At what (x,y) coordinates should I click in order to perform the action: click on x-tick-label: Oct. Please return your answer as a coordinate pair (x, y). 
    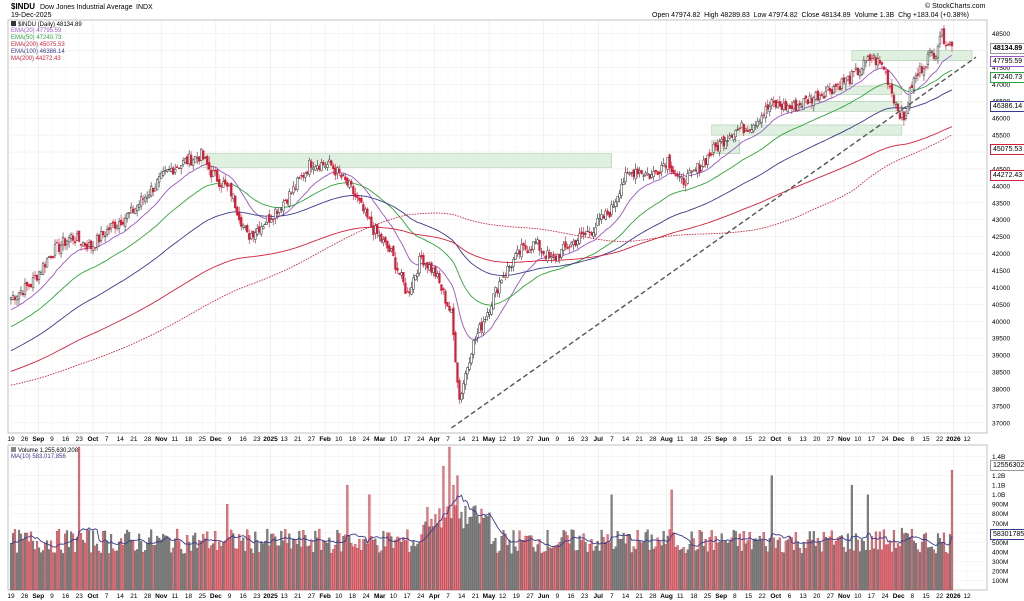
    Looking at the image, I should click on (94, 439).